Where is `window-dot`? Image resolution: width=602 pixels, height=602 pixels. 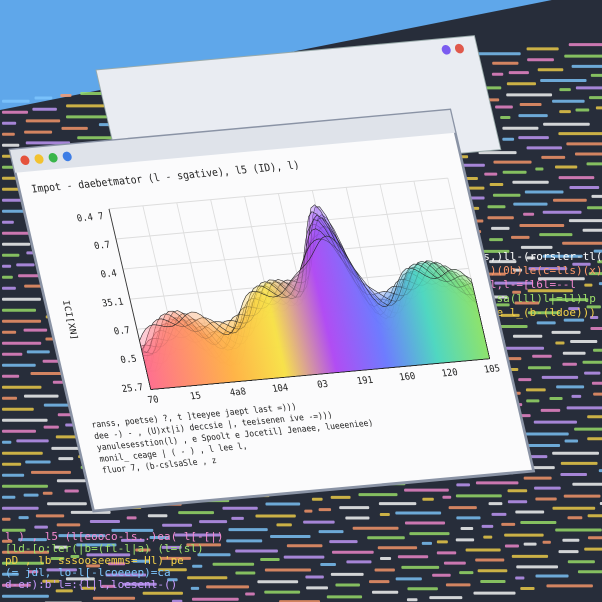
window-dot is located at coordinates (446, 50).